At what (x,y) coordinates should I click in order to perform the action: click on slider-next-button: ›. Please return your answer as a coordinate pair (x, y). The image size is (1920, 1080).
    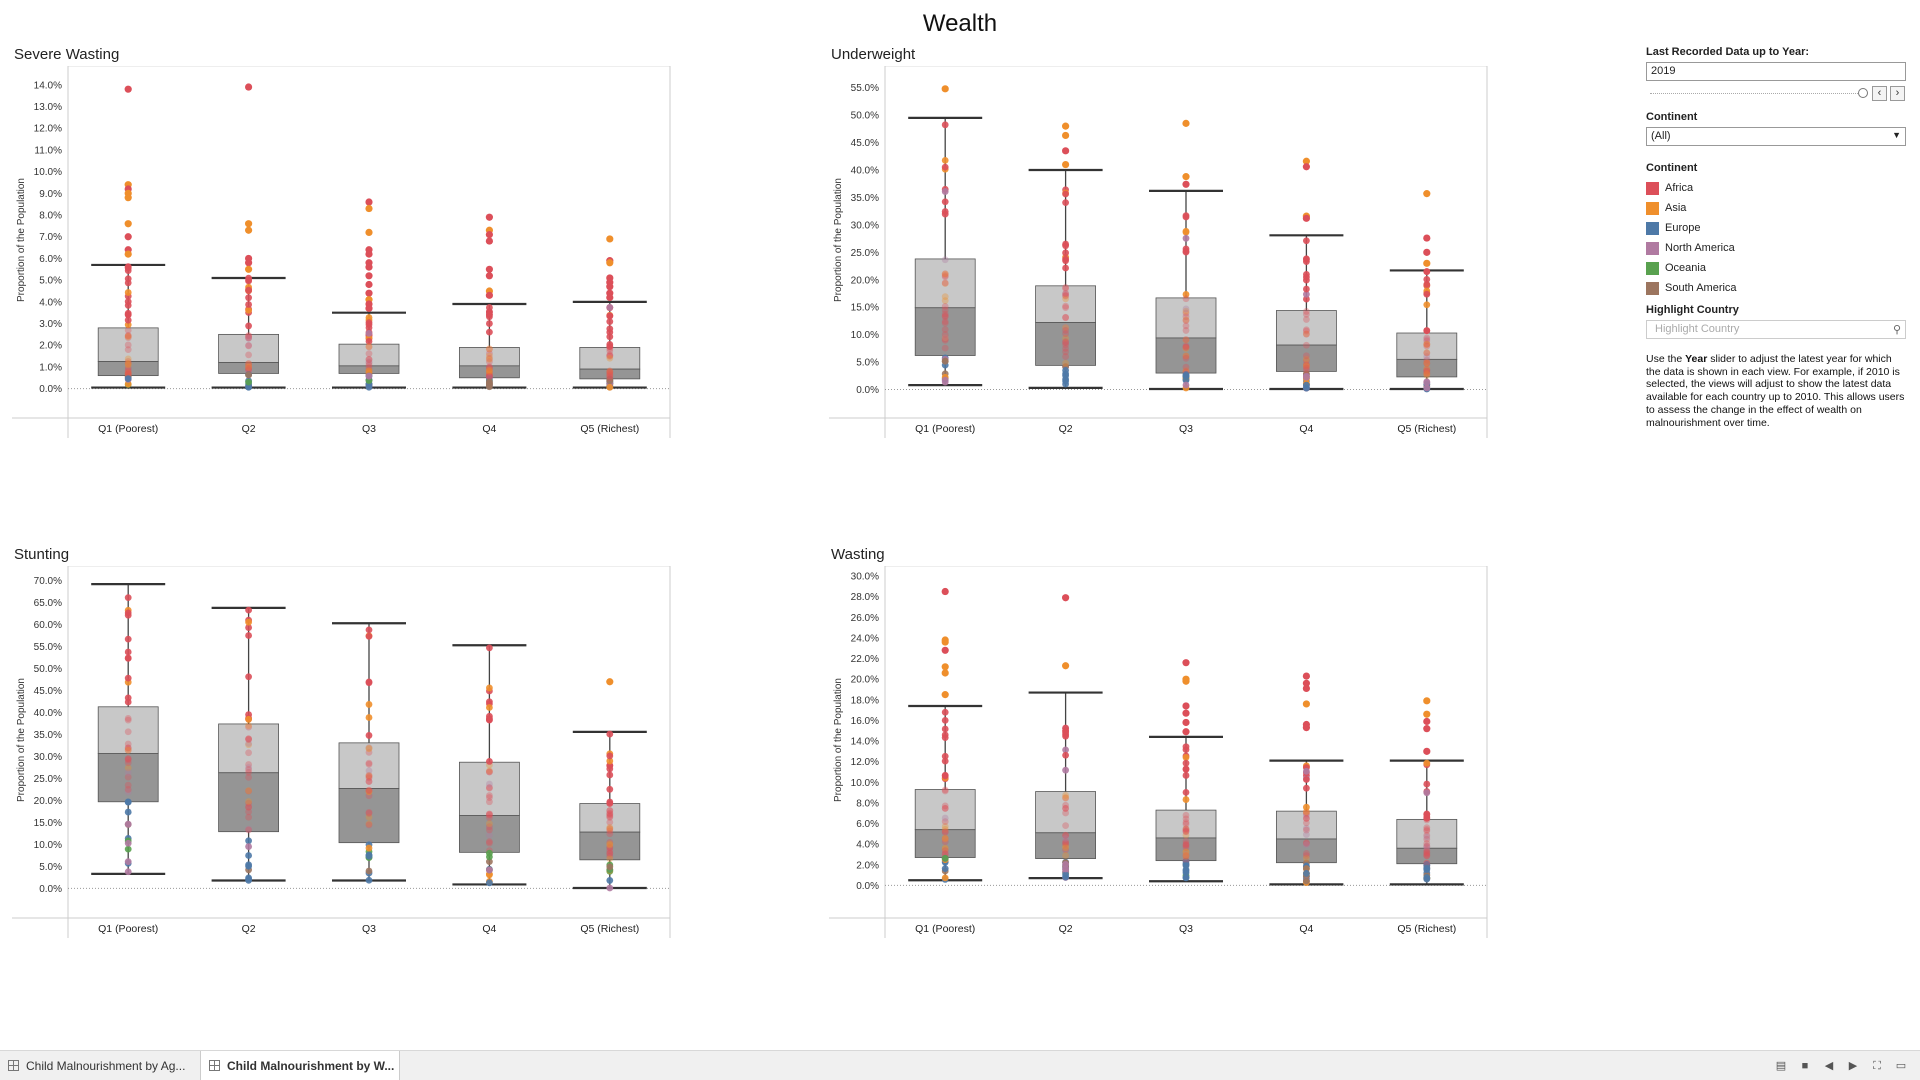
    Looking at the image, I should click on (1897, 93).